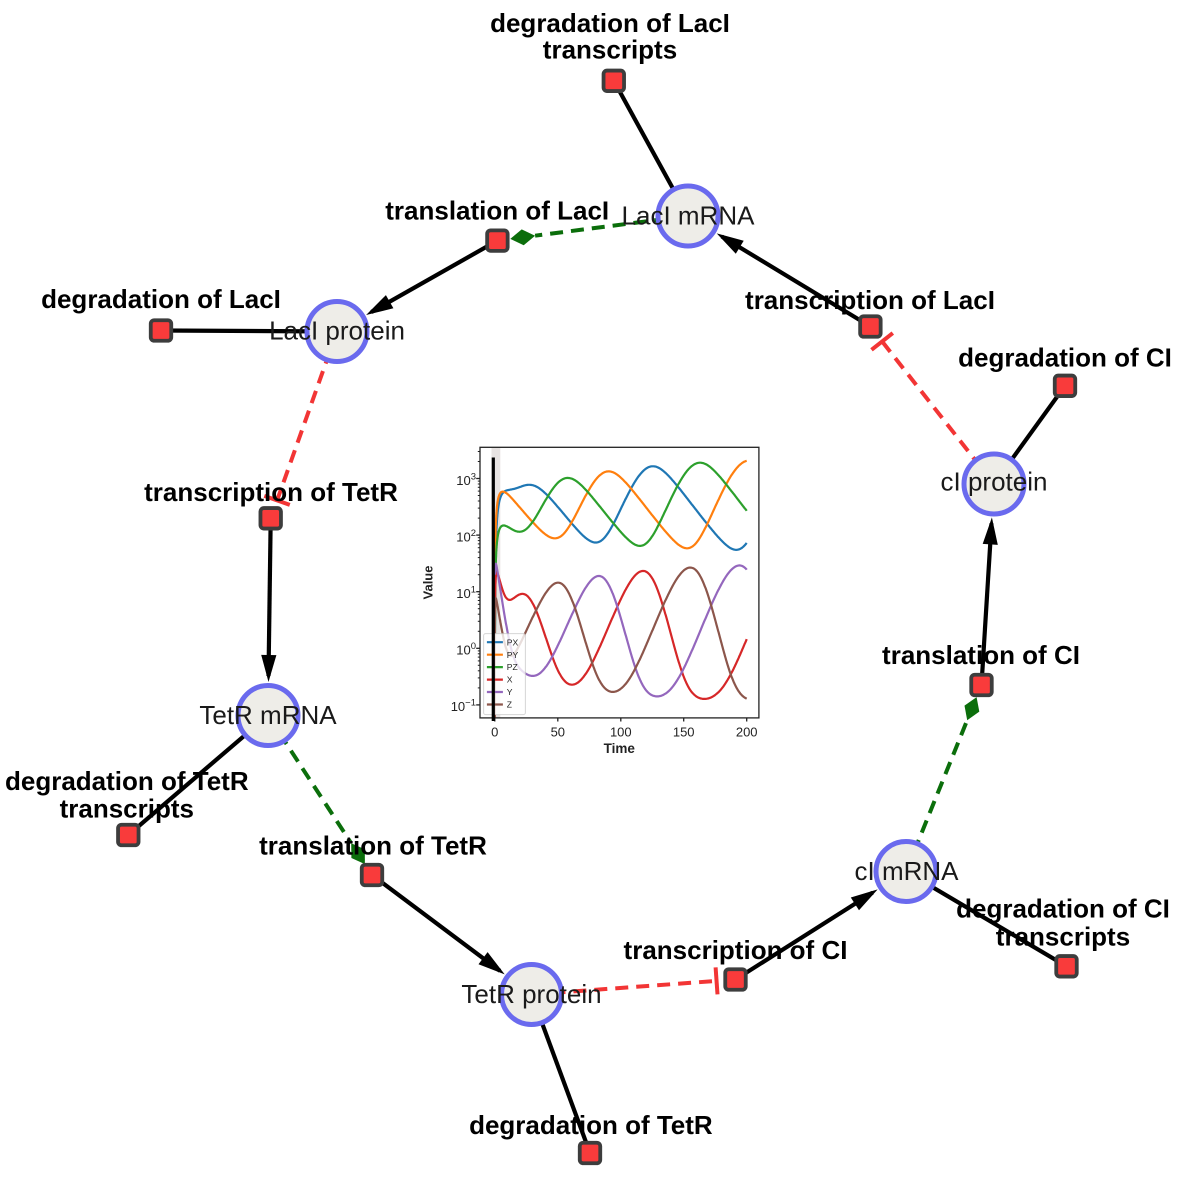 The height and width of the screenshot is (1200, 1189). What do you see at coordinates (373, 845) in the screenshot?
I see `svg-text: translation of TetR` at bounding box center [373, 845].